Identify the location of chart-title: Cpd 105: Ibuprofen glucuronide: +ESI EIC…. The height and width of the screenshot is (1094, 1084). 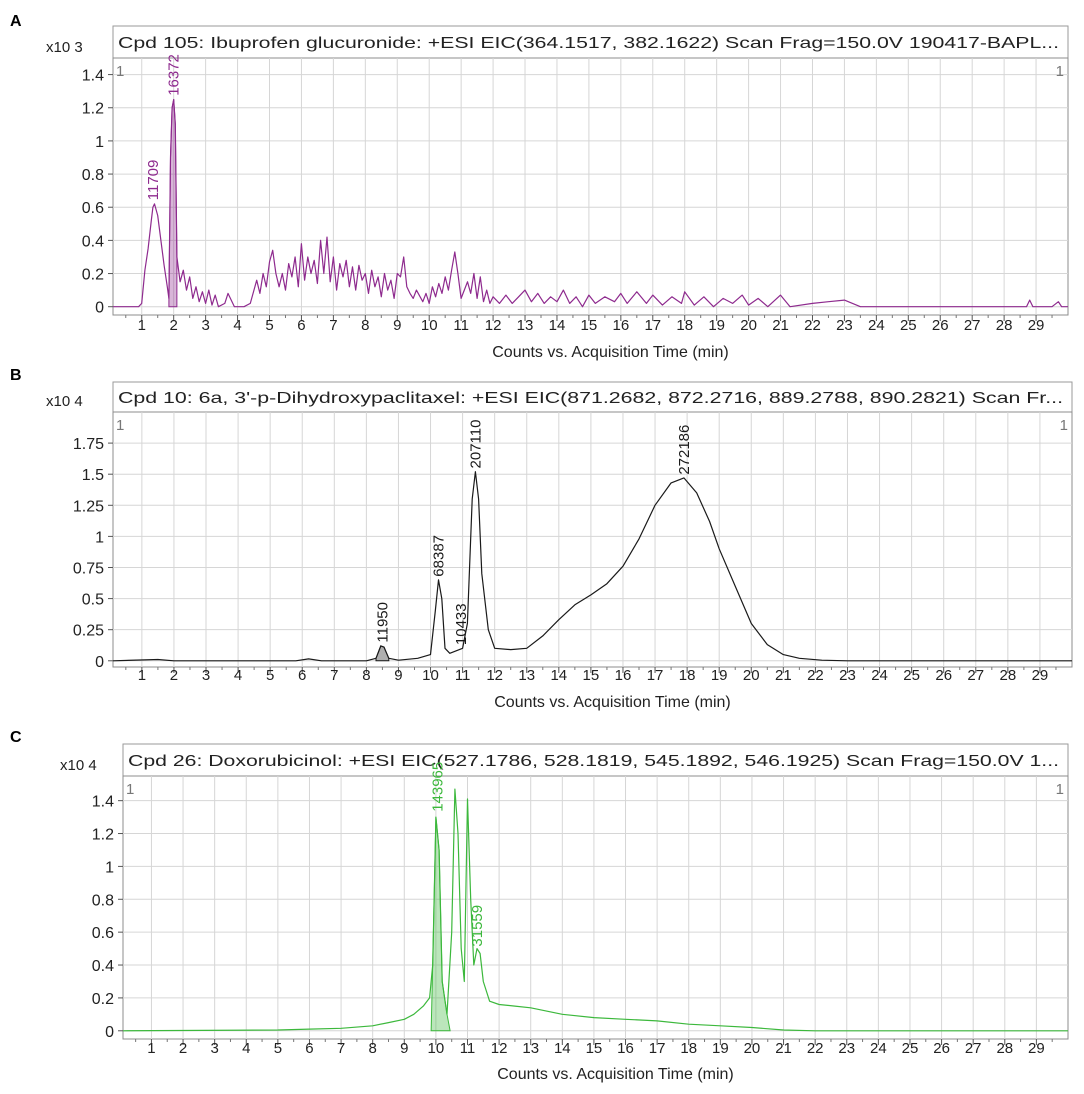
(588, 43).